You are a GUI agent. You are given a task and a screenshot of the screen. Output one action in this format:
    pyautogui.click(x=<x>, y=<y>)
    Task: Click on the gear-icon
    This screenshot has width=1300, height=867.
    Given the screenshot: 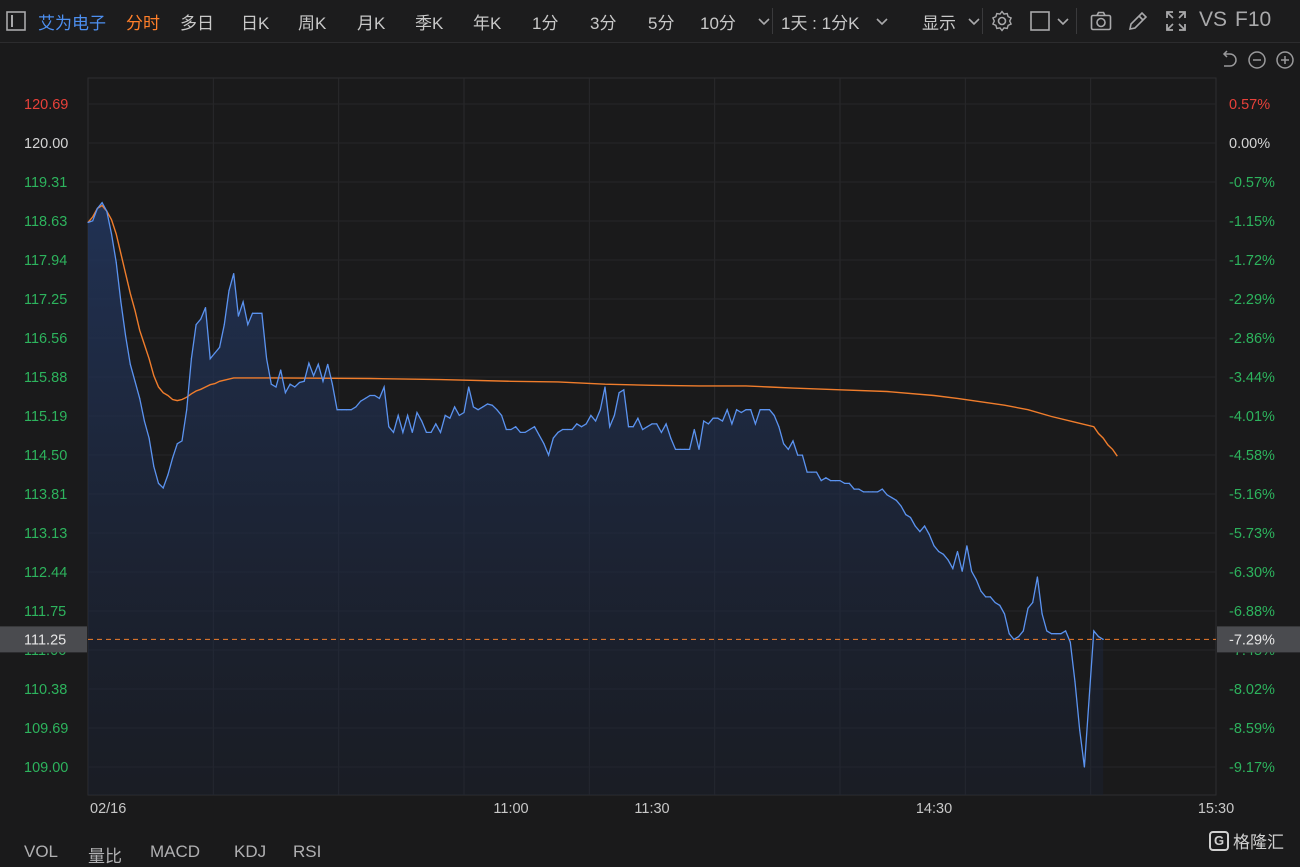 What is the action you would take?
    pyautogui.click(x=1002, y=21)
    